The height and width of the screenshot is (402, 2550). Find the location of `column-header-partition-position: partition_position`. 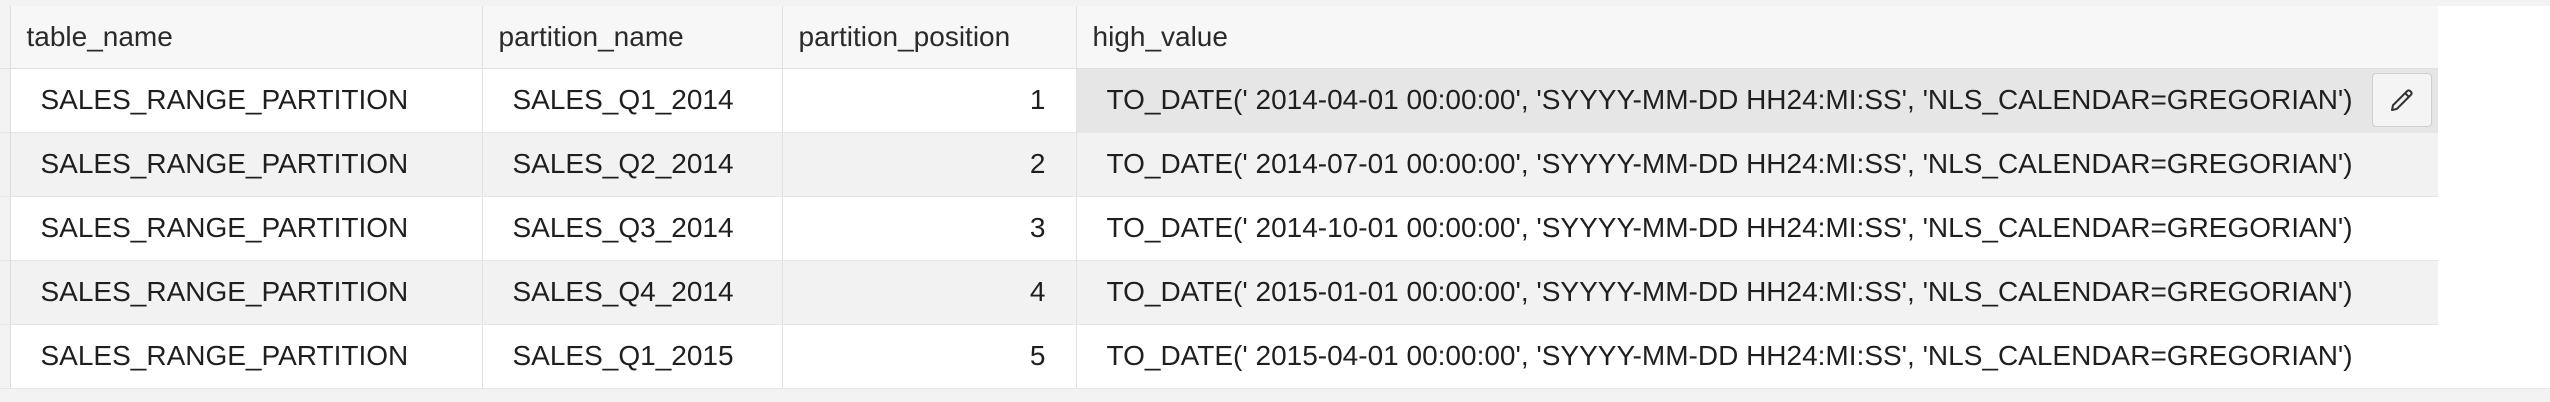

column-header-partition-position: partition_position is located at coordinates (929, 37).